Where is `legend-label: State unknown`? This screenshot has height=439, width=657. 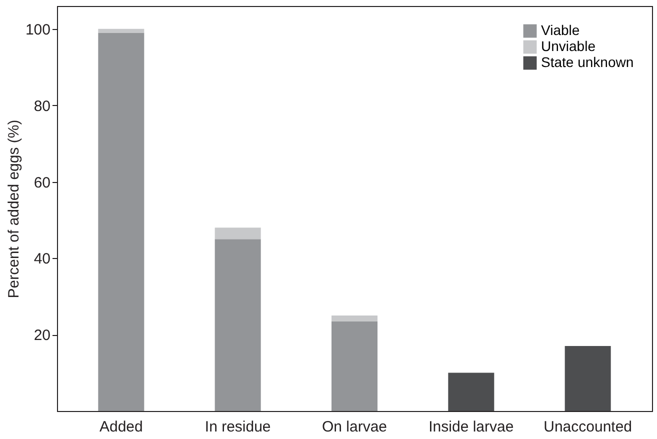
legend-label: State unknown is located at coordinates (587, 62).